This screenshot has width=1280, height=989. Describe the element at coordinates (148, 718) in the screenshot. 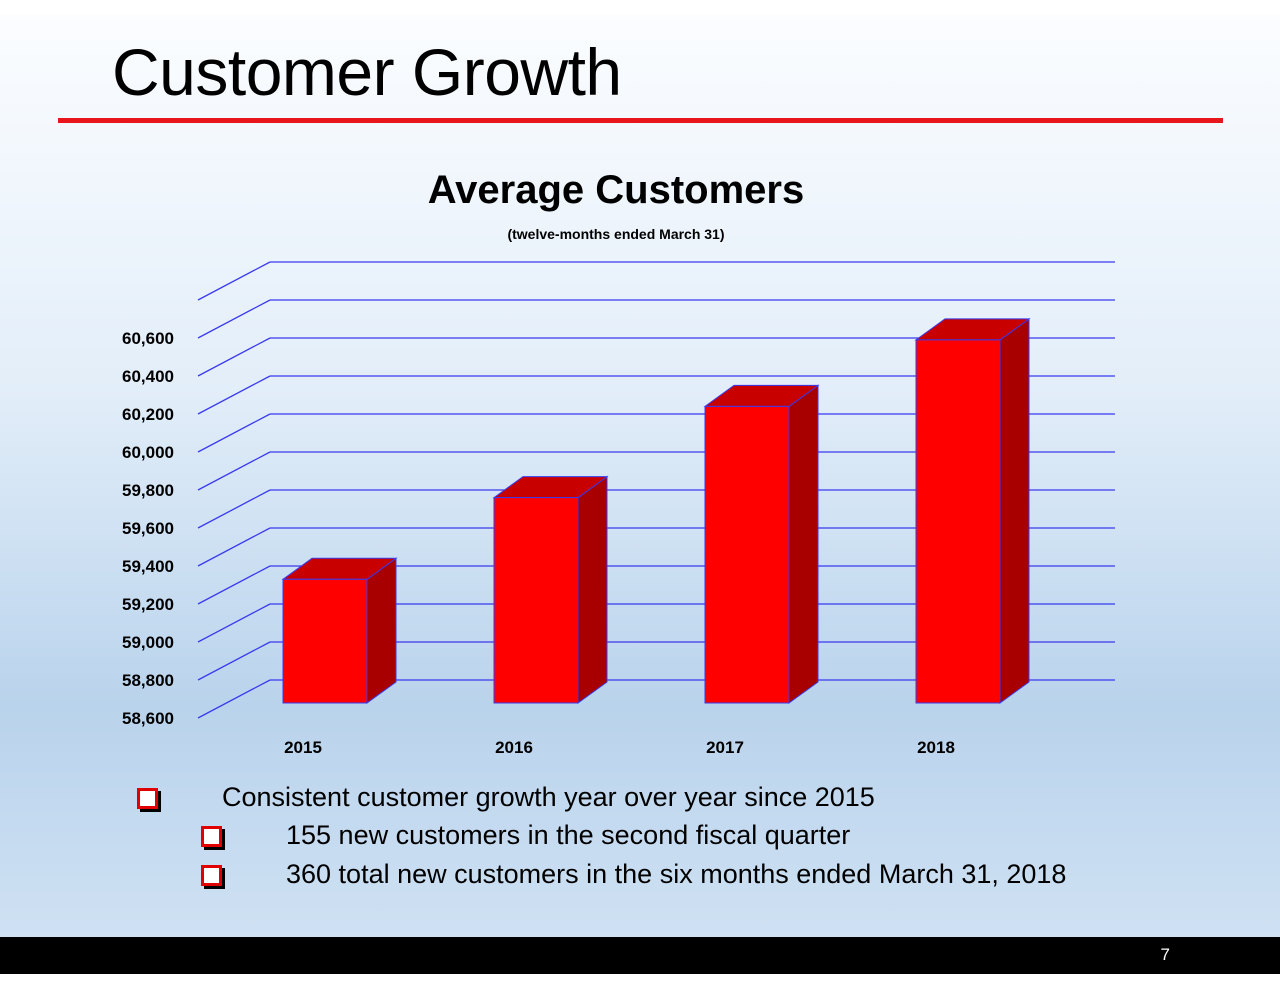

I see `y-tick-label: 58,600` at that location.